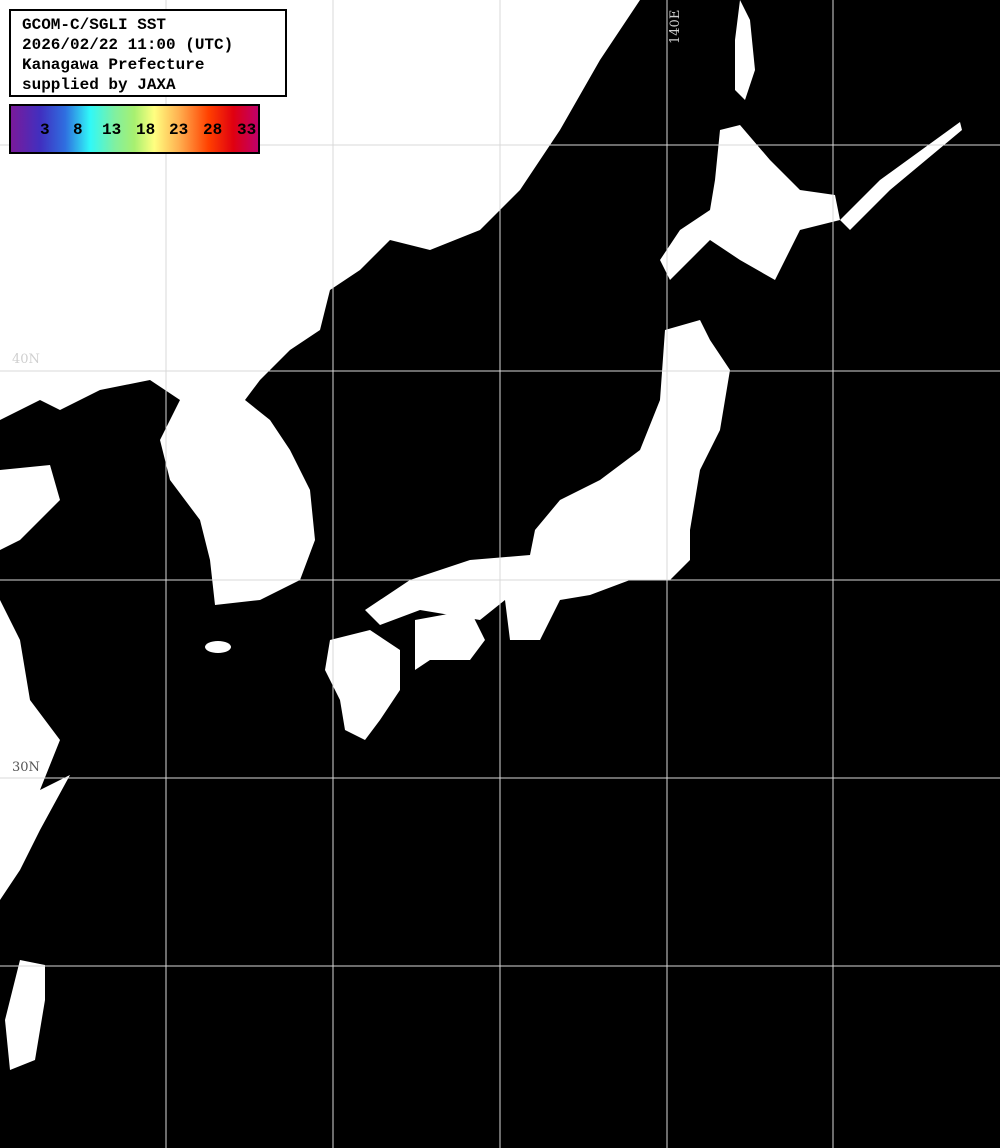 The height and width of the screenshot is (1148, 1000). Describe the element at coordinates (362, 685) in the screenshot. I see `kyushu` at that location.